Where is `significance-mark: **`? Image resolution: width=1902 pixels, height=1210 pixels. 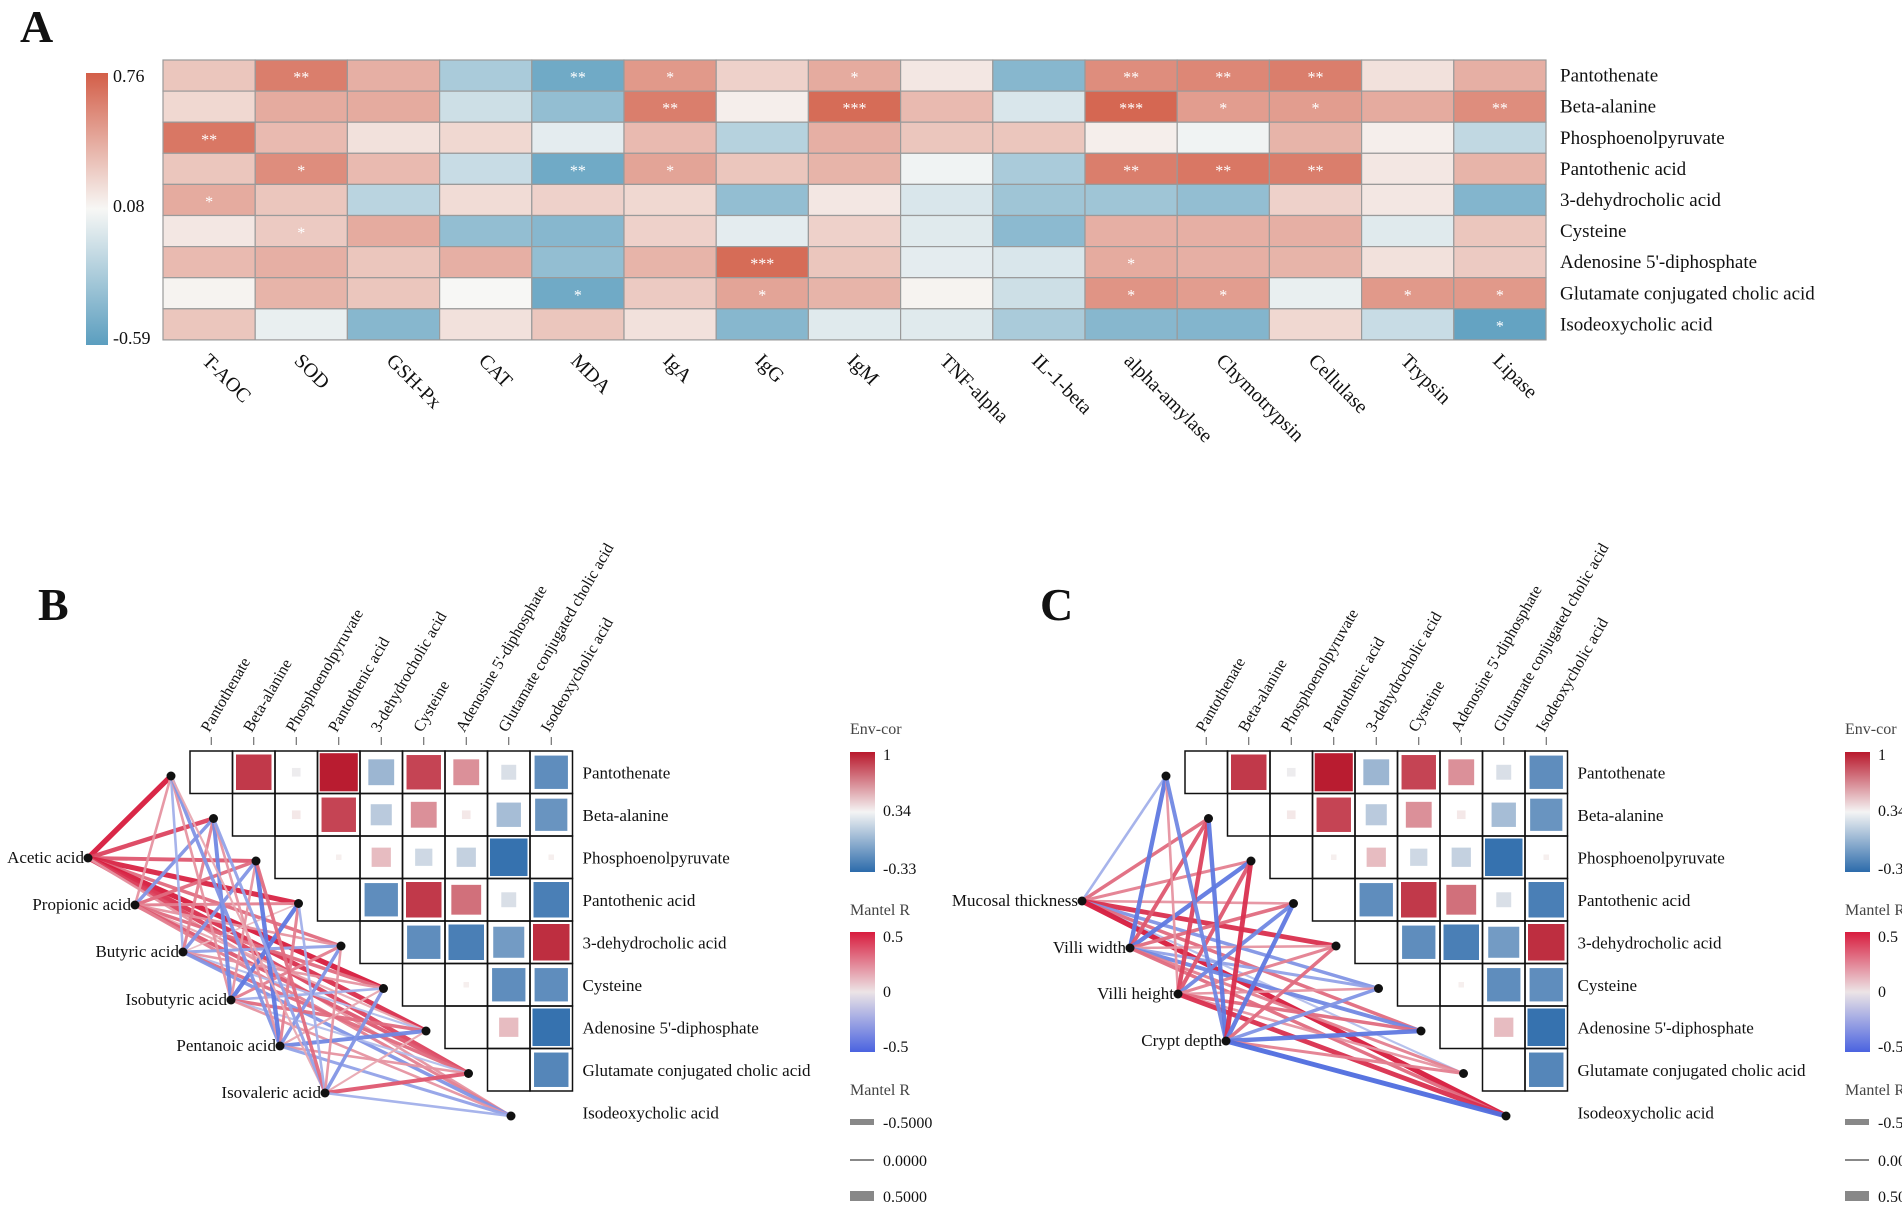
significance-mark: ** is located at coordinates (301, 78).